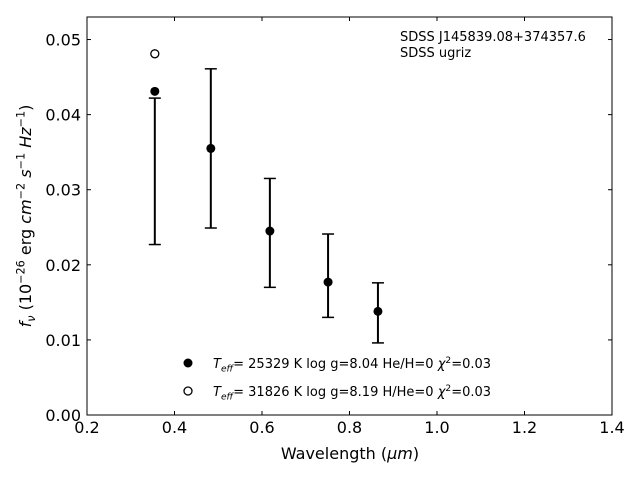  Describe the element at coordinates (25, 242) in the screenshot. I see `label-part: erg` at that location.